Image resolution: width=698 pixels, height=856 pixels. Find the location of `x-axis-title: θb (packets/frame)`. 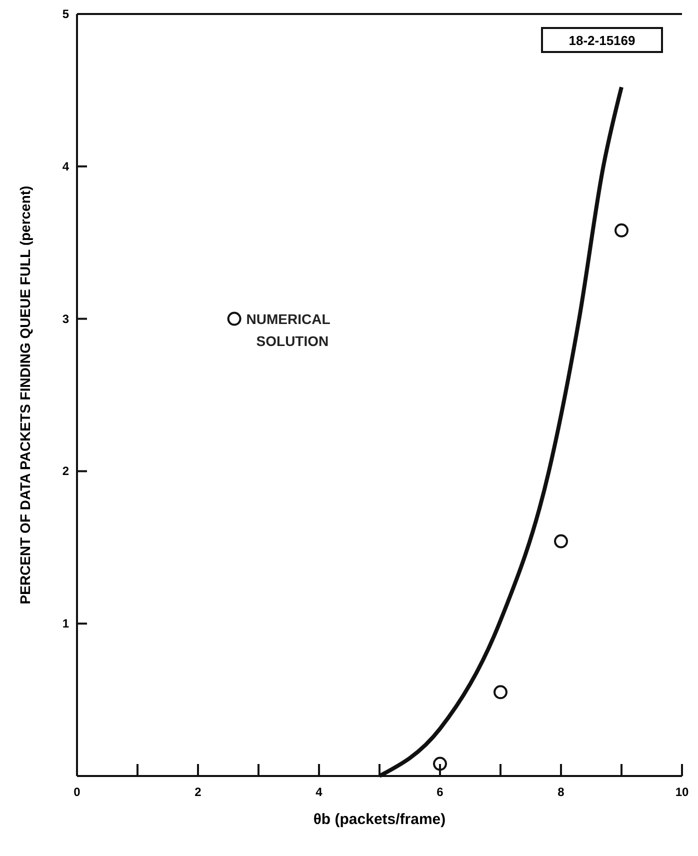

x-axis-title: θb (packets/frame) is located at coordinates (379, 819).